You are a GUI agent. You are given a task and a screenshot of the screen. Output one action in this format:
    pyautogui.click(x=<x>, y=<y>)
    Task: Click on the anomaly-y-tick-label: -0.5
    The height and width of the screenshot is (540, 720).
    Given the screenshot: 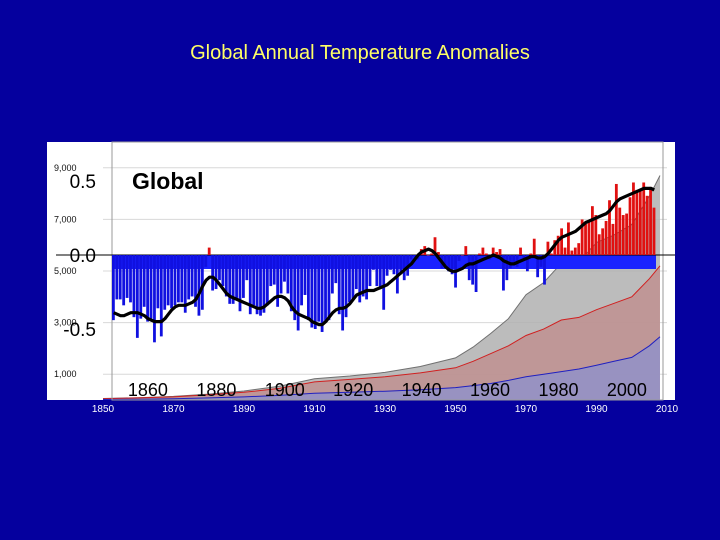 What is the action you would take?
    pyautogui.click(x=79, y=330)
    